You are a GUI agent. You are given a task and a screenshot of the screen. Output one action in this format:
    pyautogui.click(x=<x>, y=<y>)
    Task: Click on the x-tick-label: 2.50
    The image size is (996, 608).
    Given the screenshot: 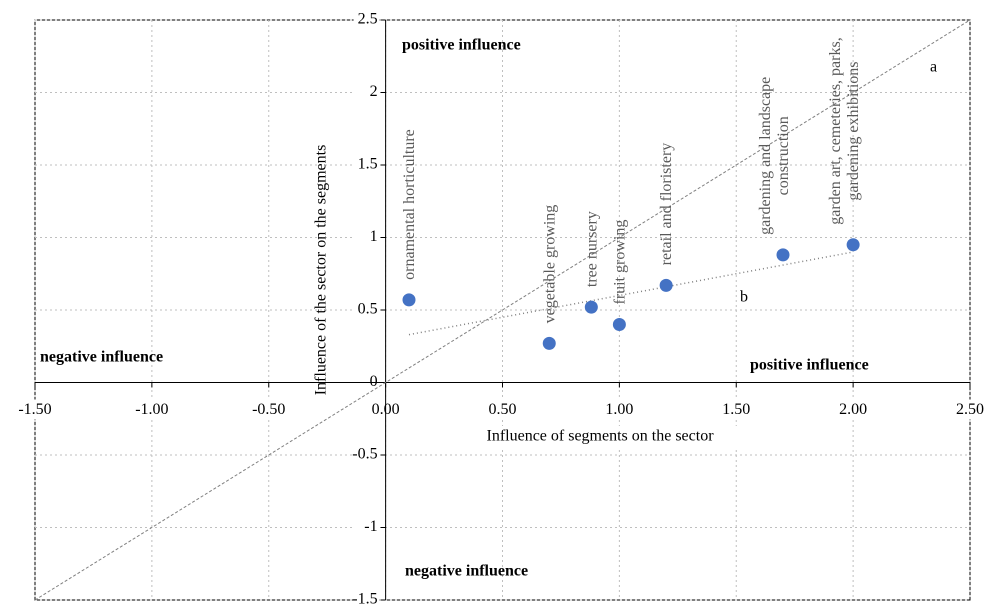 What is the action you would take?
    pyautogui.click(x=970, y=409)
    